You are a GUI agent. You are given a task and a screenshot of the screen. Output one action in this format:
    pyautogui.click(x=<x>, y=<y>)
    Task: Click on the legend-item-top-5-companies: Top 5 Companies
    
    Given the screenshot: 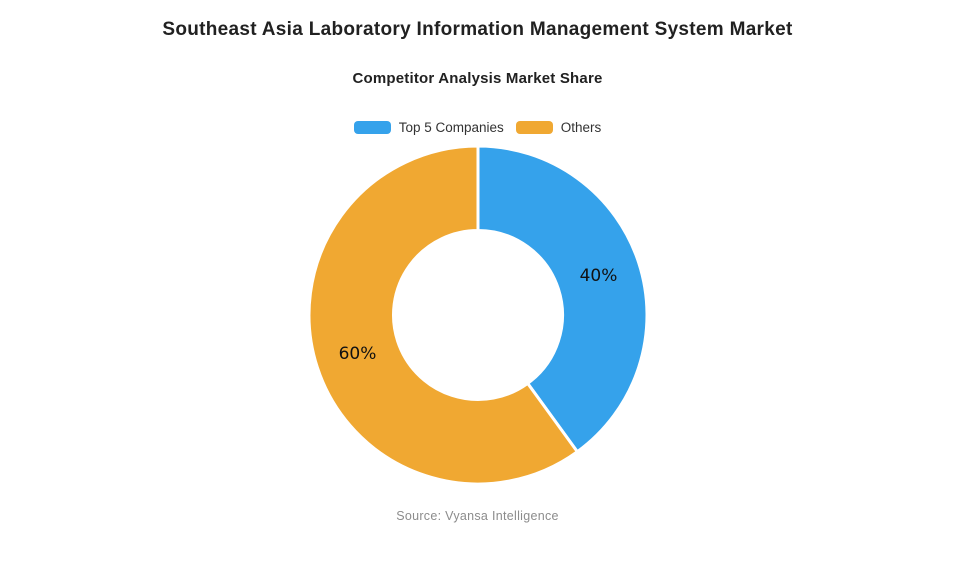 What is the action you would take?
    pyautogui.click(x=428, y=127)
    